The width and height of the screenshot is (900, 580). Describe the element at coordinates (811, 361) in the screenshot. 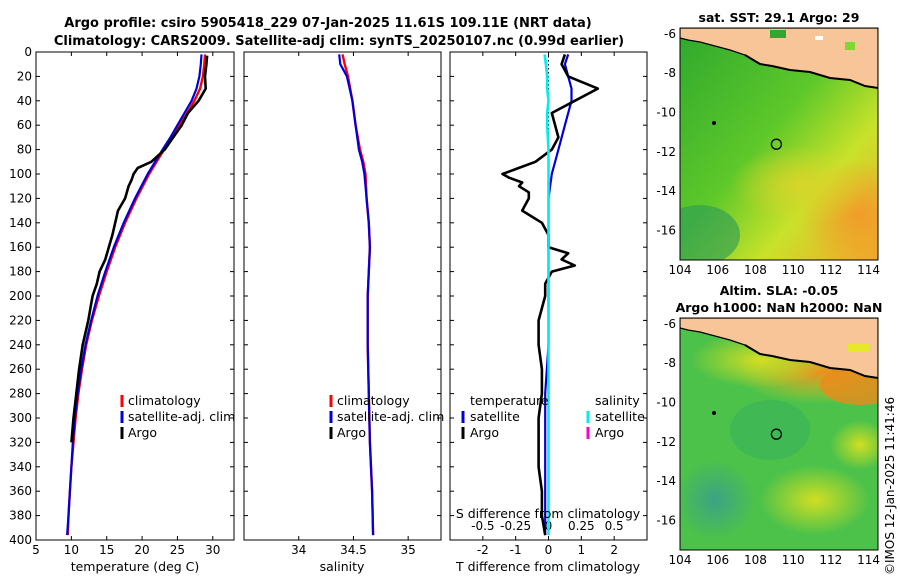

I see `land-java-coast` at that location.